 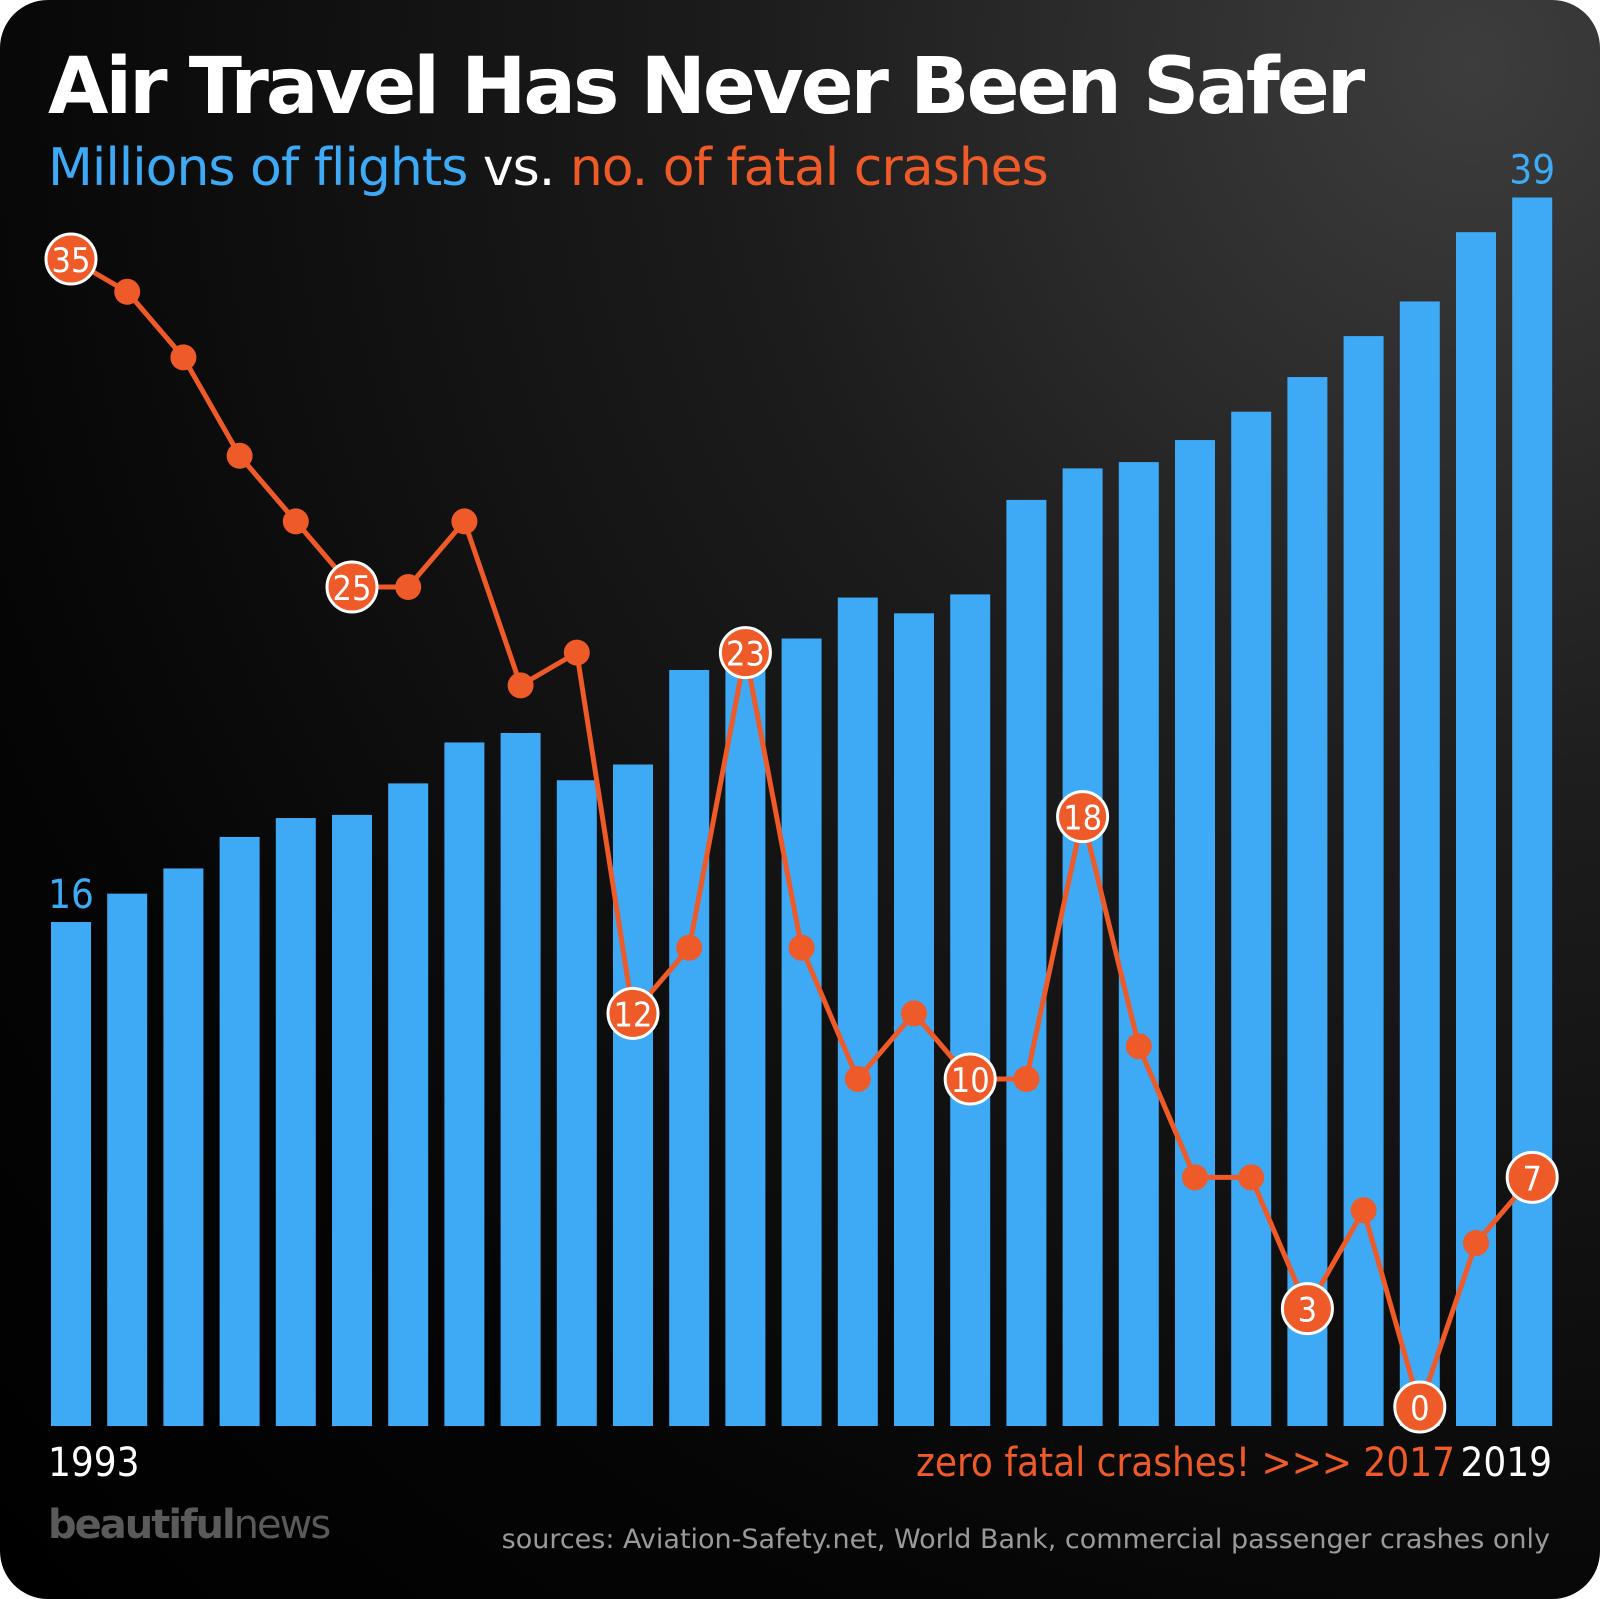 What do you see at coordinates (71, 1174) in the screenshot?
I see `flights-bar-1993` at bounding box center [71, 1174].